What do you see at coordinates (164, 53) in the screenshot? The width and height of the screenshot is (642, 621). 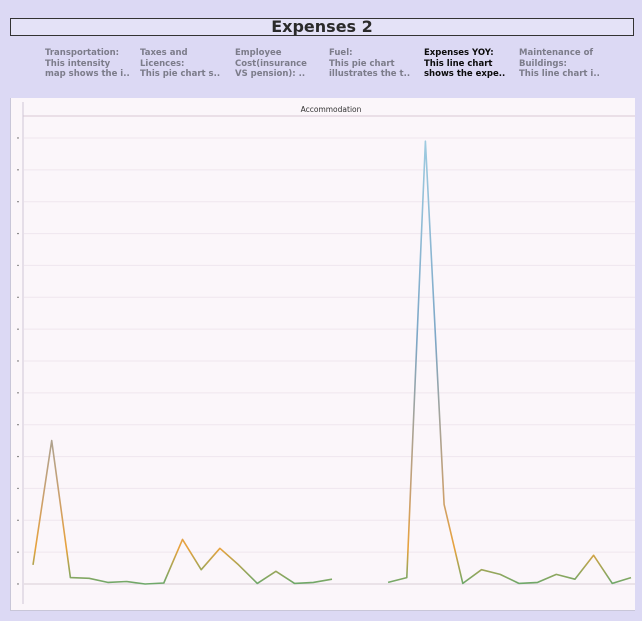 I see `tab-label-line: Taxes and` at bounding box center [164, 53].